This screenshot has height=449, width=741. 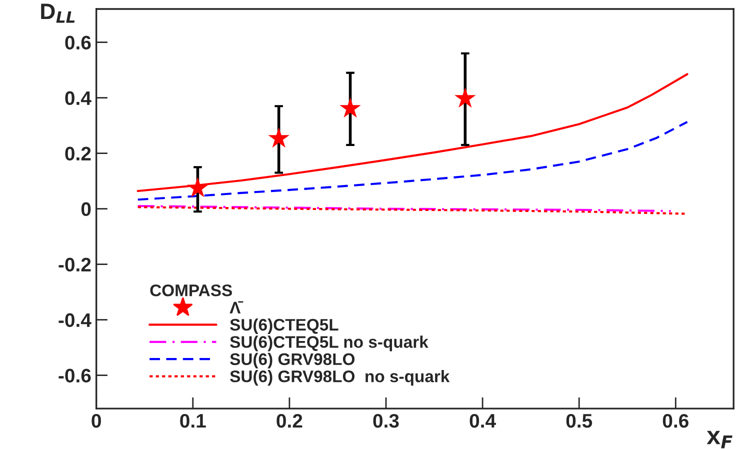 I want to click on y-tick-label: -0.6, so click(x=74, y=375).